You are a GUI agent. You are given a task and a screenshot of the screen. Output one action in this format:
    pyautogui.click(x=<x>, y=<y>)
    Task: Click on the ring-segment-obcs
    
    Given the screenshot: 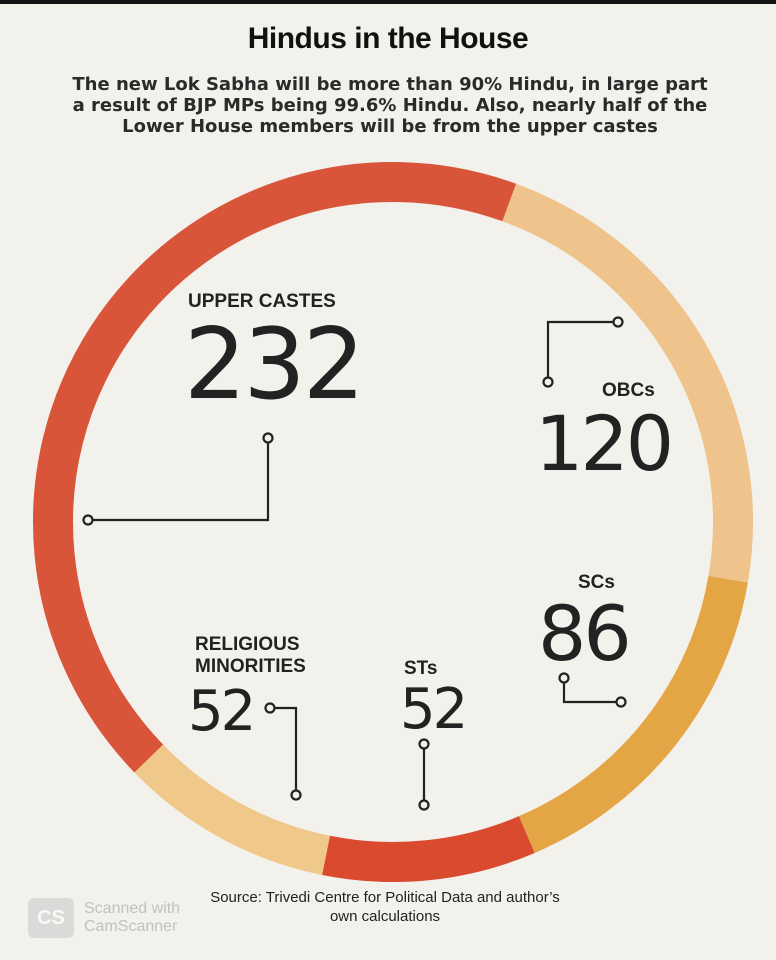 What is the action you would take?
    pyautogui.click(x=627, y=383)
    